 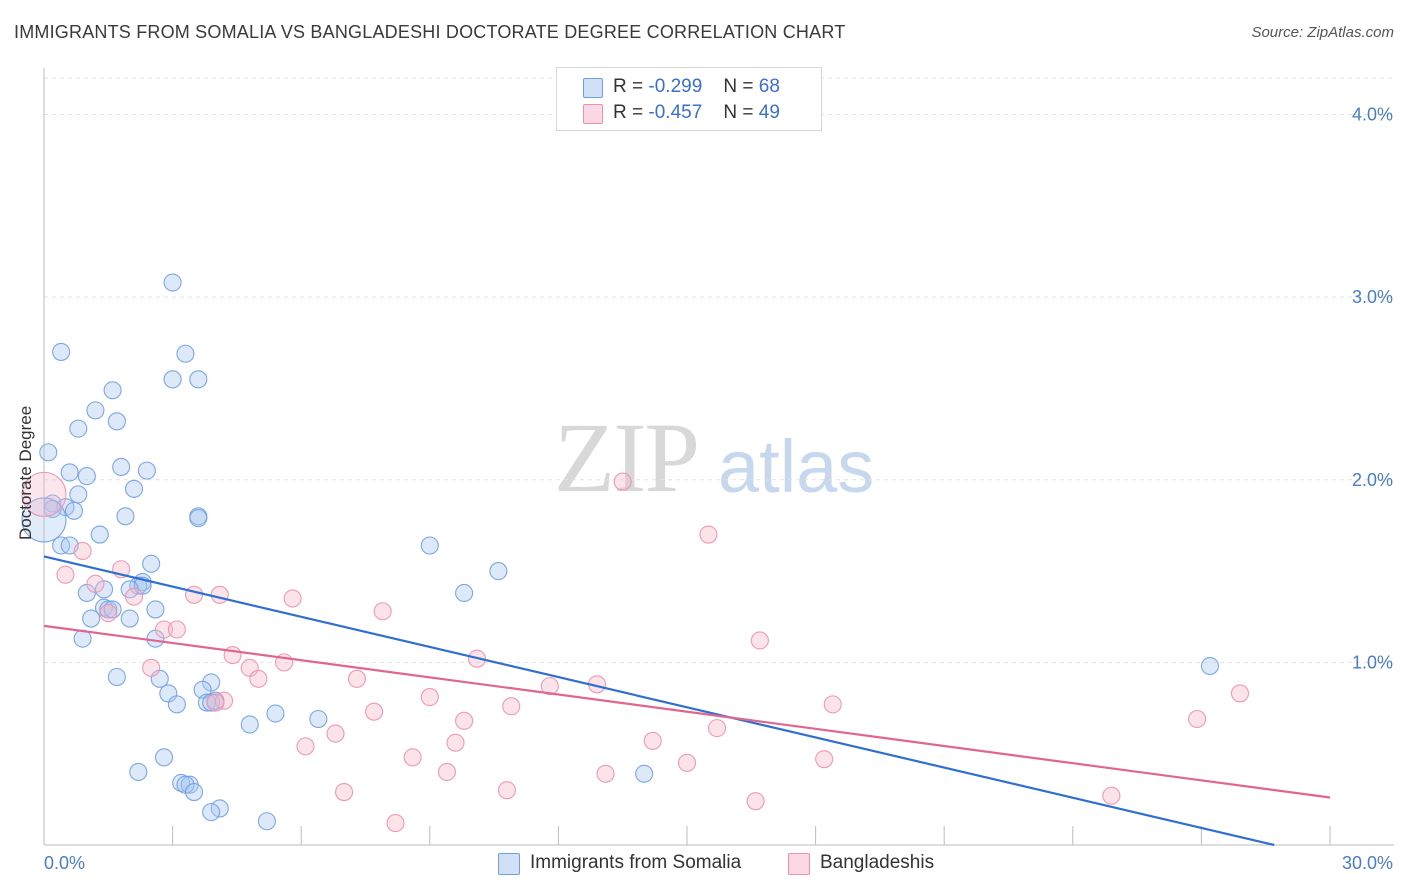 What do you see at coordinates (877, 862) in the screenshot?
I see `bottom-legend-label-bangladeshis: Bangladeshis` at bounding box center [877, 862].